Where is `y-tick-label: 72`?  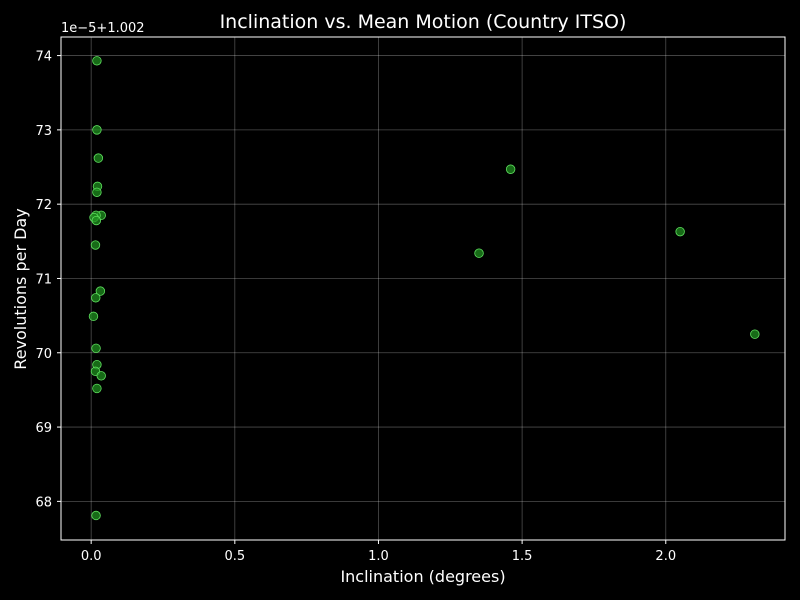
y-tick-label: 72 is located at coordinates (43, 205).